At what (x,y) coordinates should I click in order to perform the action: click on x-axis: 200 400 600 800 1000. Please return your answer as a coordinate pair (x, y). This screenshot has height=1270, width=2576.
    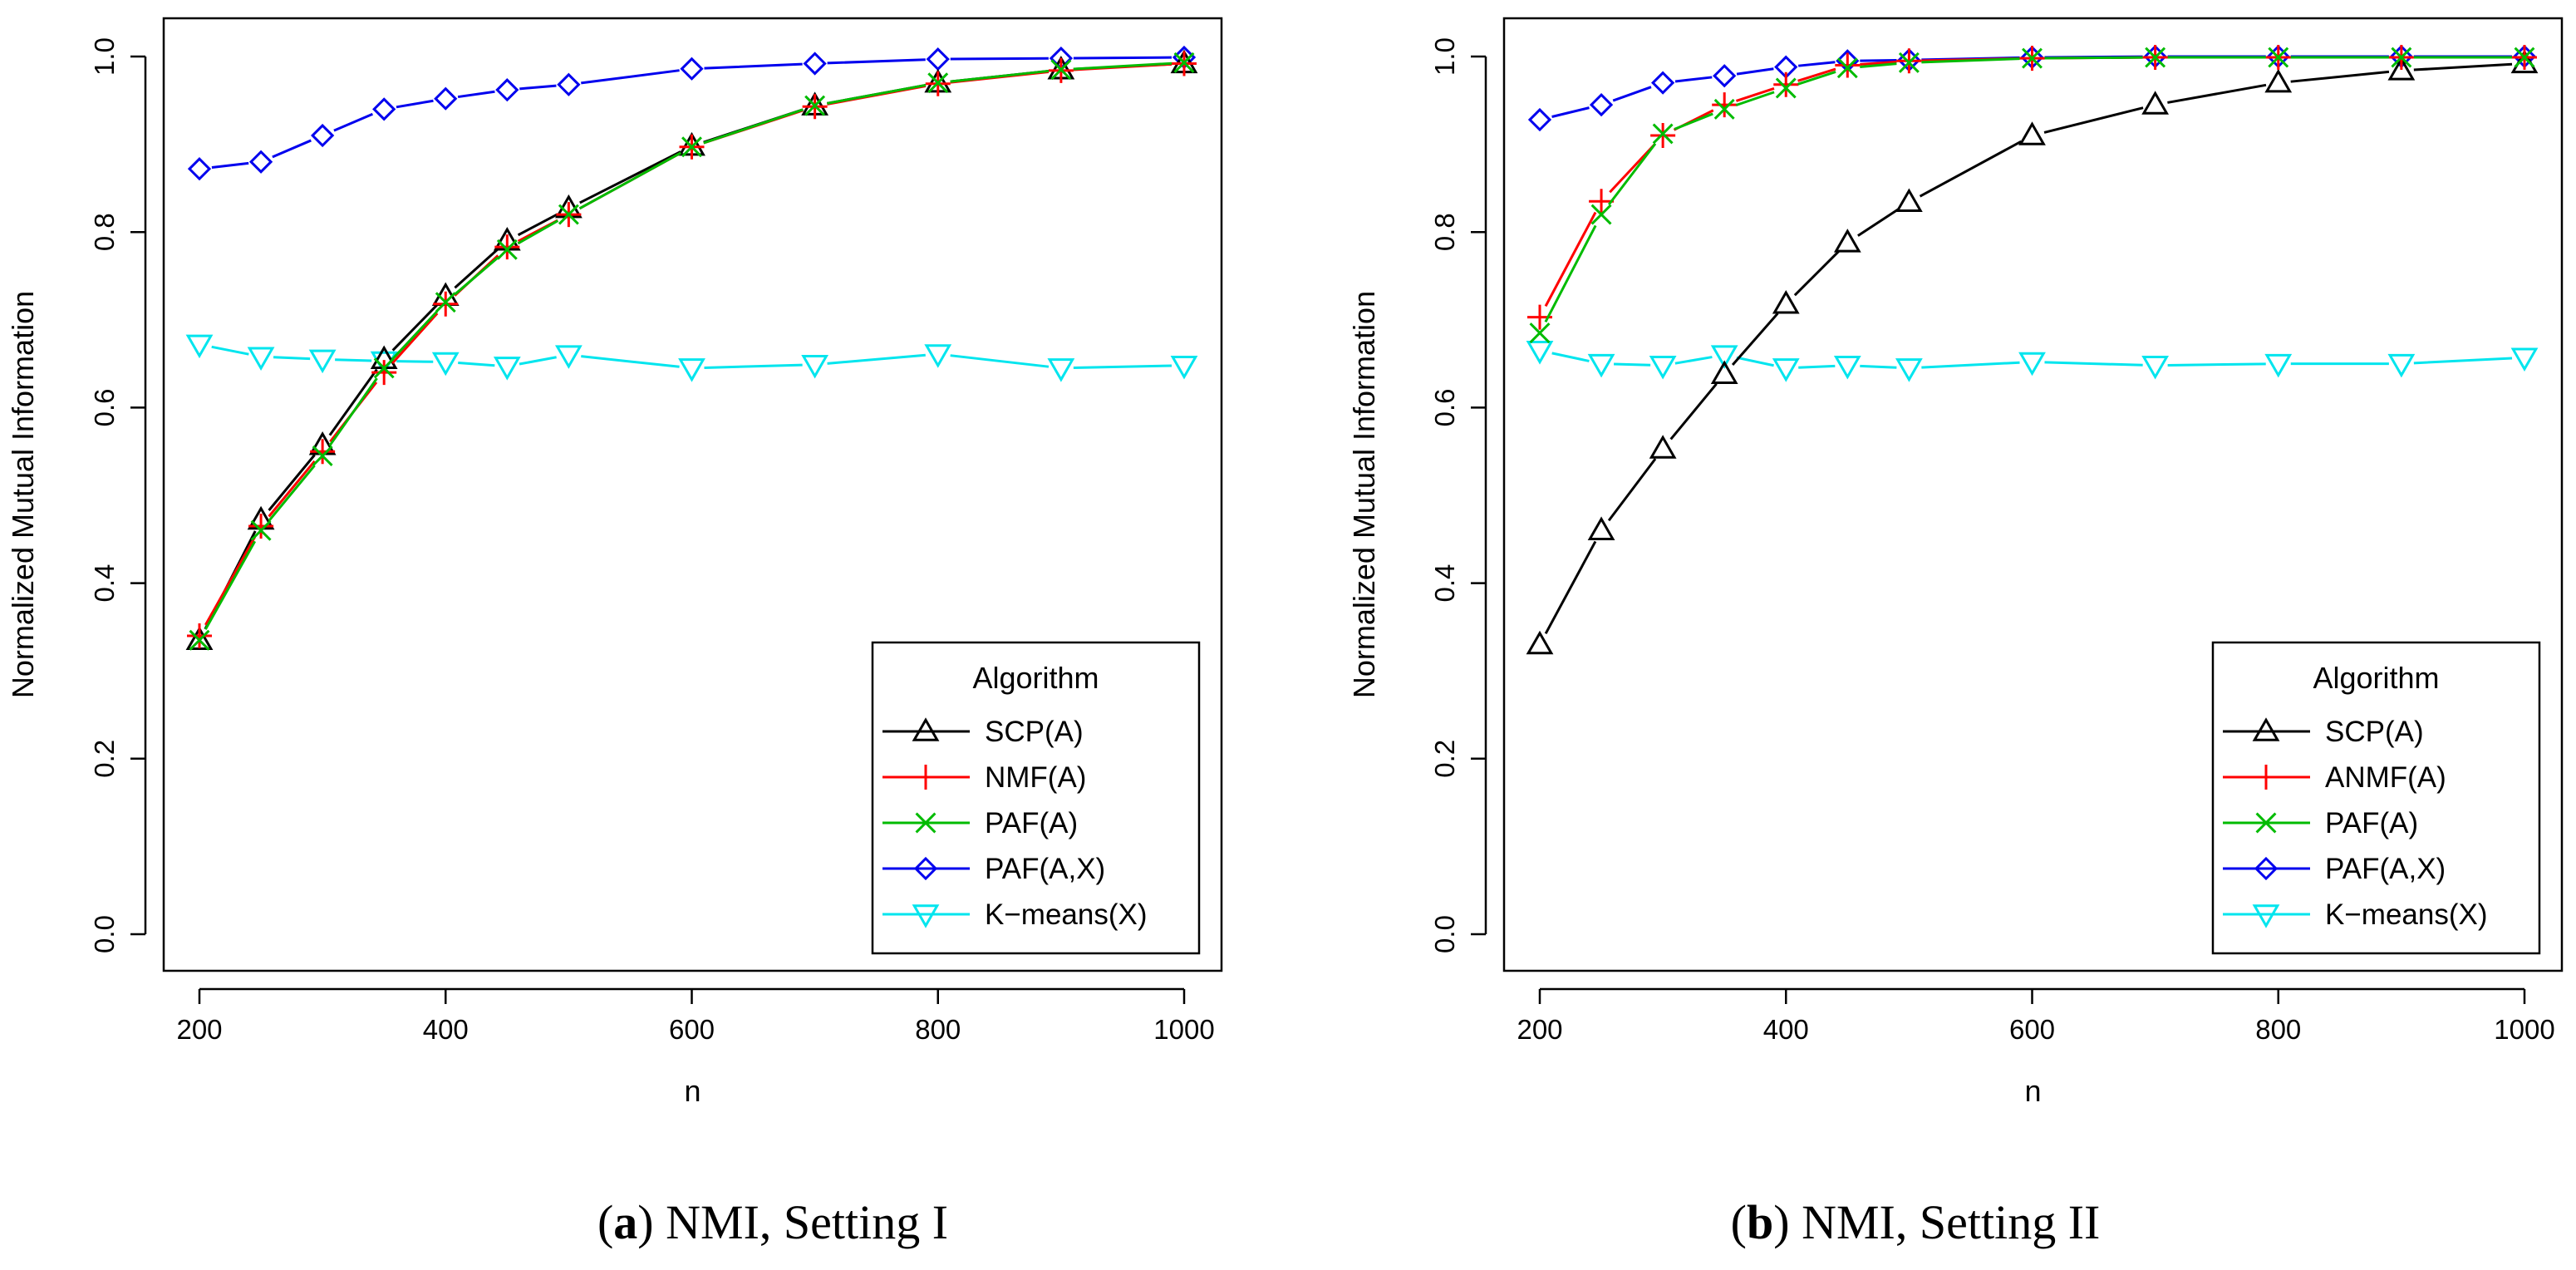
    Looking at the image, I should click on (695, 1016).